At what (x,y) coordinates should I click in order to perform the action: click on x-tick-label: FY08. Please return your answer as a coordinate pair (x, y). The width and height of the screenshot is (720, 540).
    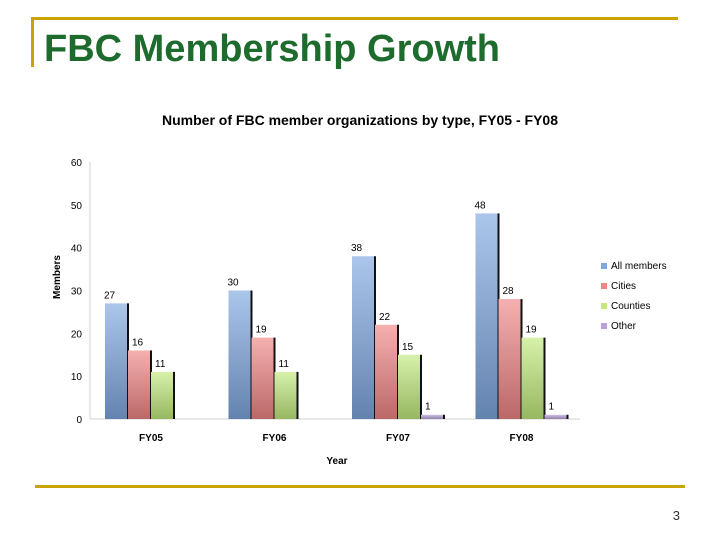
    Looking at the image, I should click on (522, 438).